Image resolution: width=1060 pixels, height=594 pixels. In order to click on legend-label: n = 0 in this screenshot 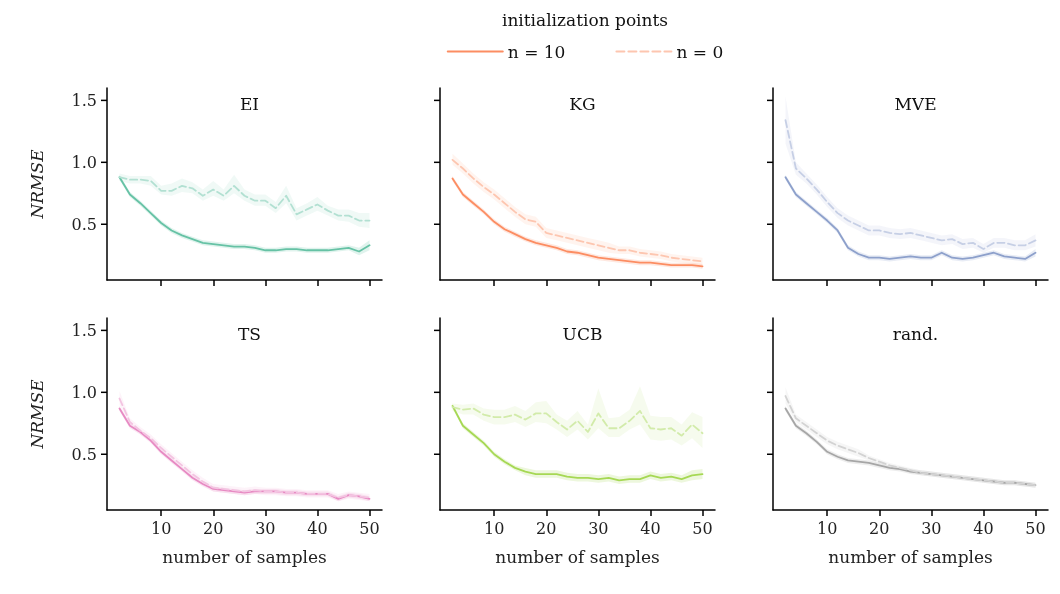, I will do `click(700, 51)`.